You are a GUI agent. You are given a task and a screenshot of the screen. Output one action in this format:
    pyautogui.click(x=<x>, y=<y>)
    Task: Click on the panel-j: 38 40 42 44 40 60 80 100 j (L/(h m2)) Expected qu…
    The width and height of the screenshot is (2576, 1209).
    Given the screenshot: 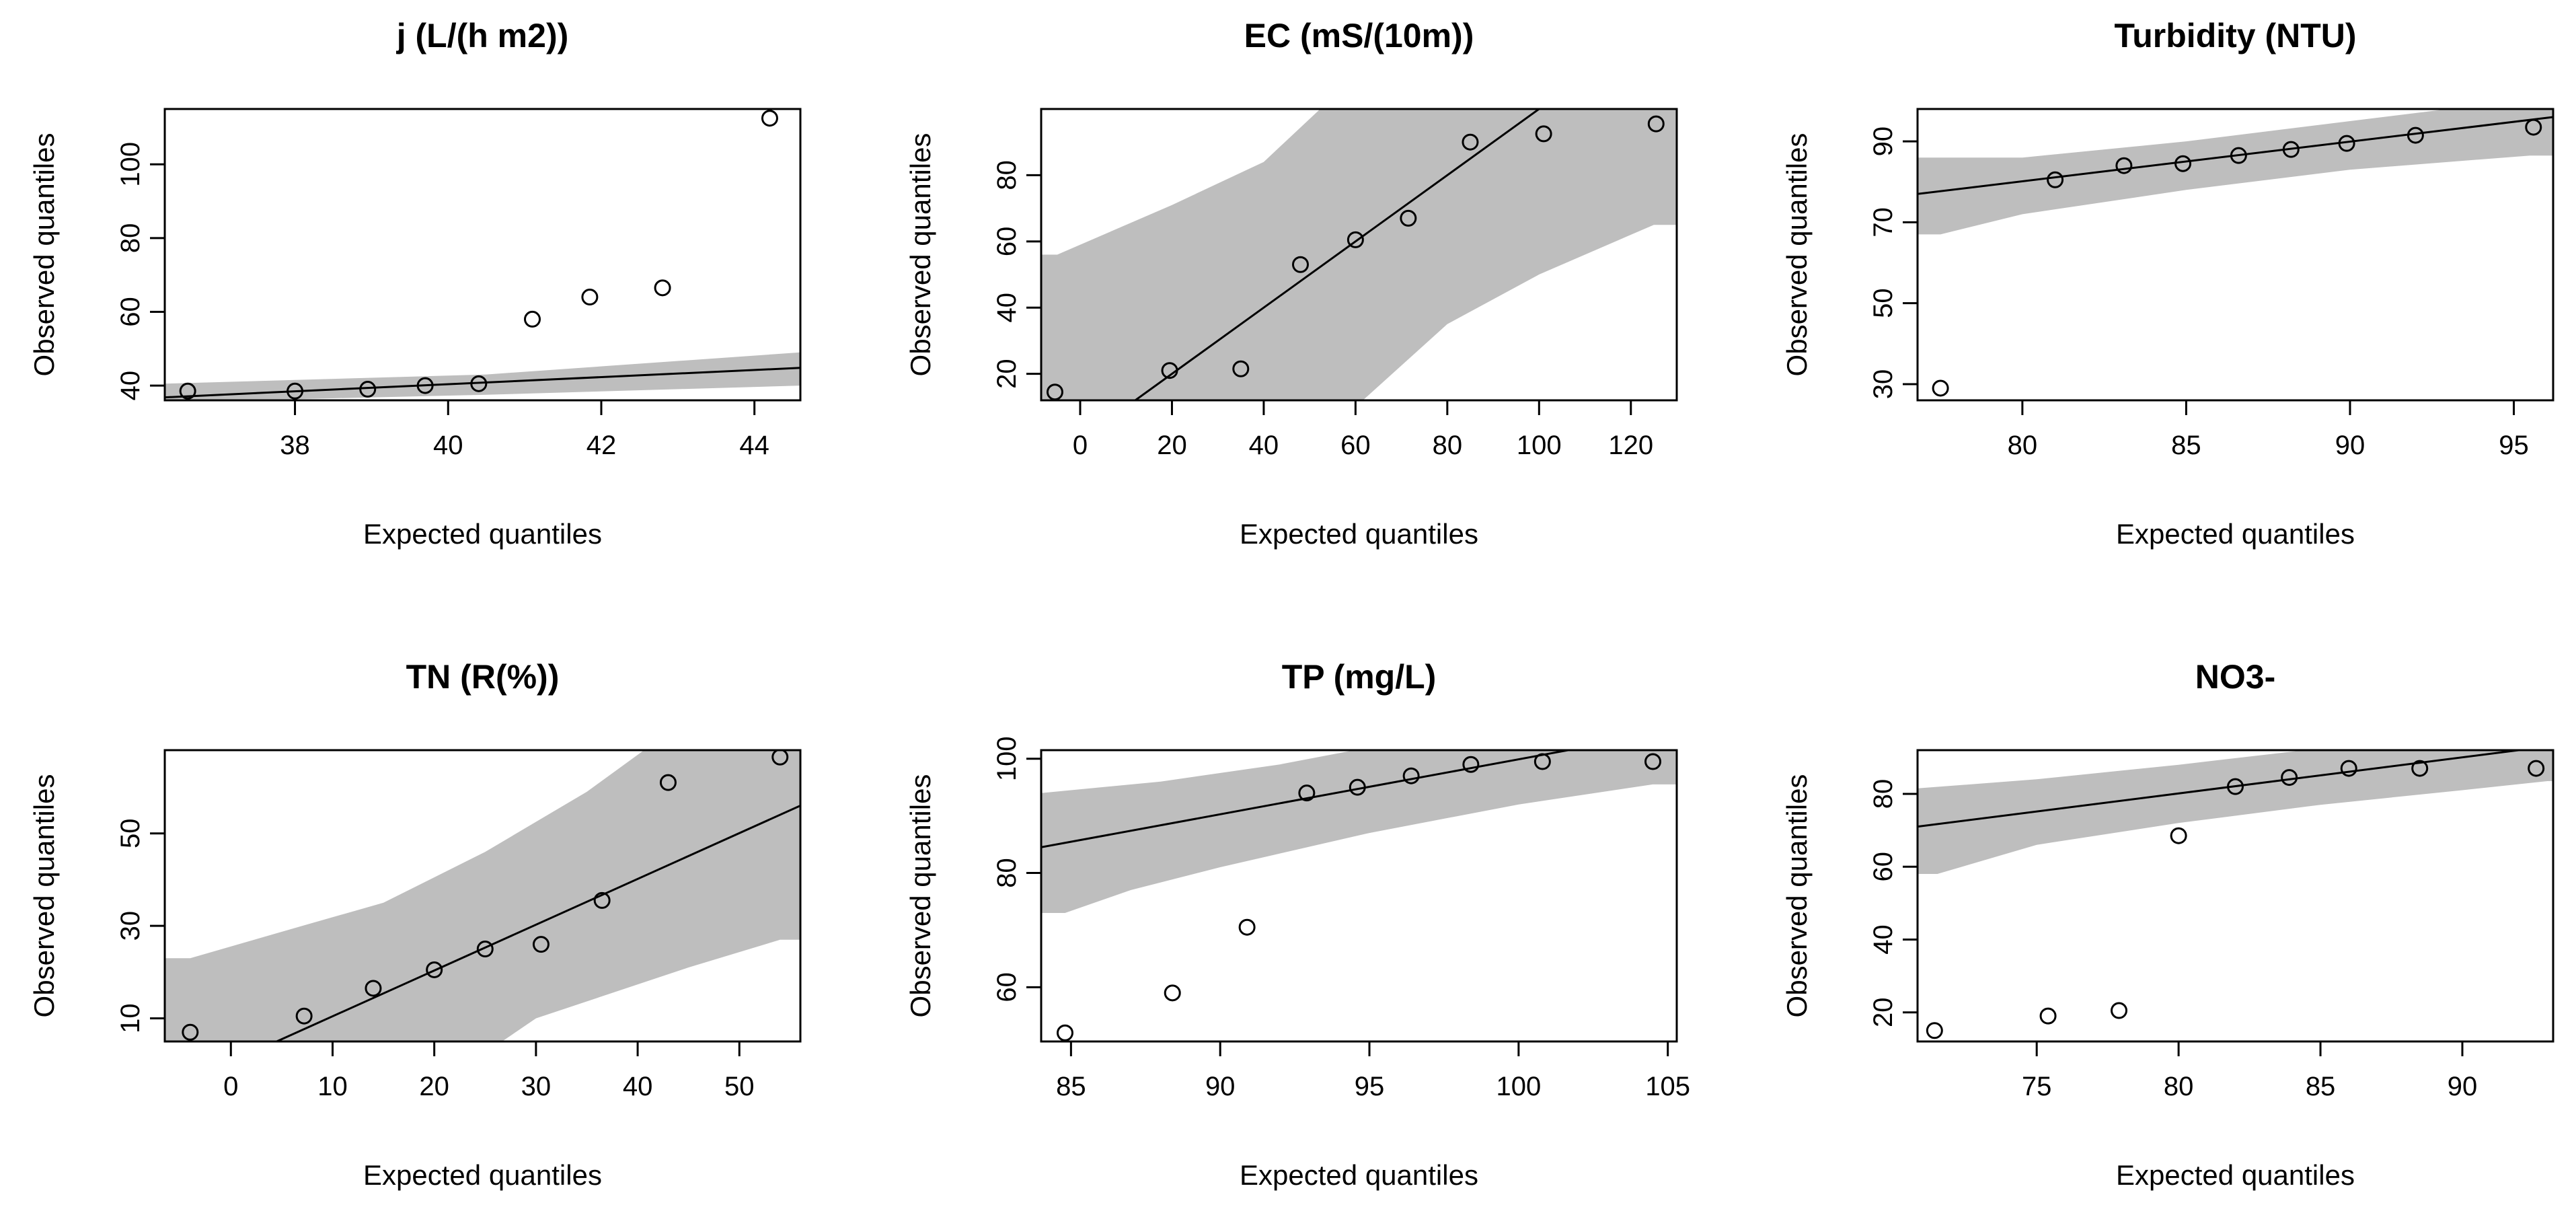 What is the action you would take?
    pyautogui.click(x=415, y=283)
    